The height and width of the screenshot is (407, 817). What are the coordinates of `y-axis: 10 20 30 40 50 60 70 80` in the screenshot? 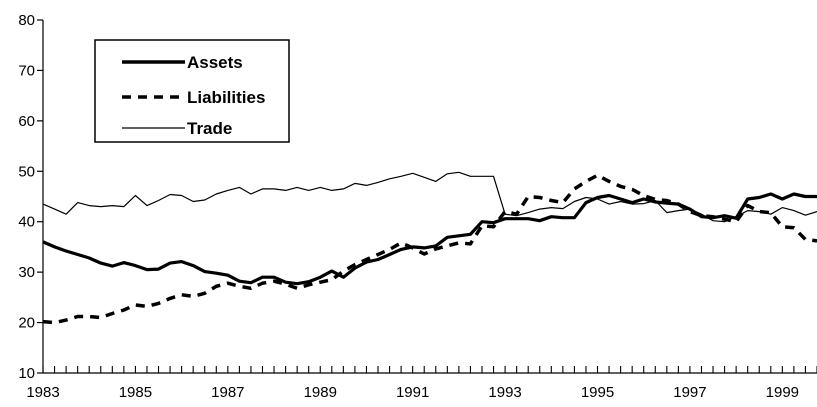 It's located at (31, 197).